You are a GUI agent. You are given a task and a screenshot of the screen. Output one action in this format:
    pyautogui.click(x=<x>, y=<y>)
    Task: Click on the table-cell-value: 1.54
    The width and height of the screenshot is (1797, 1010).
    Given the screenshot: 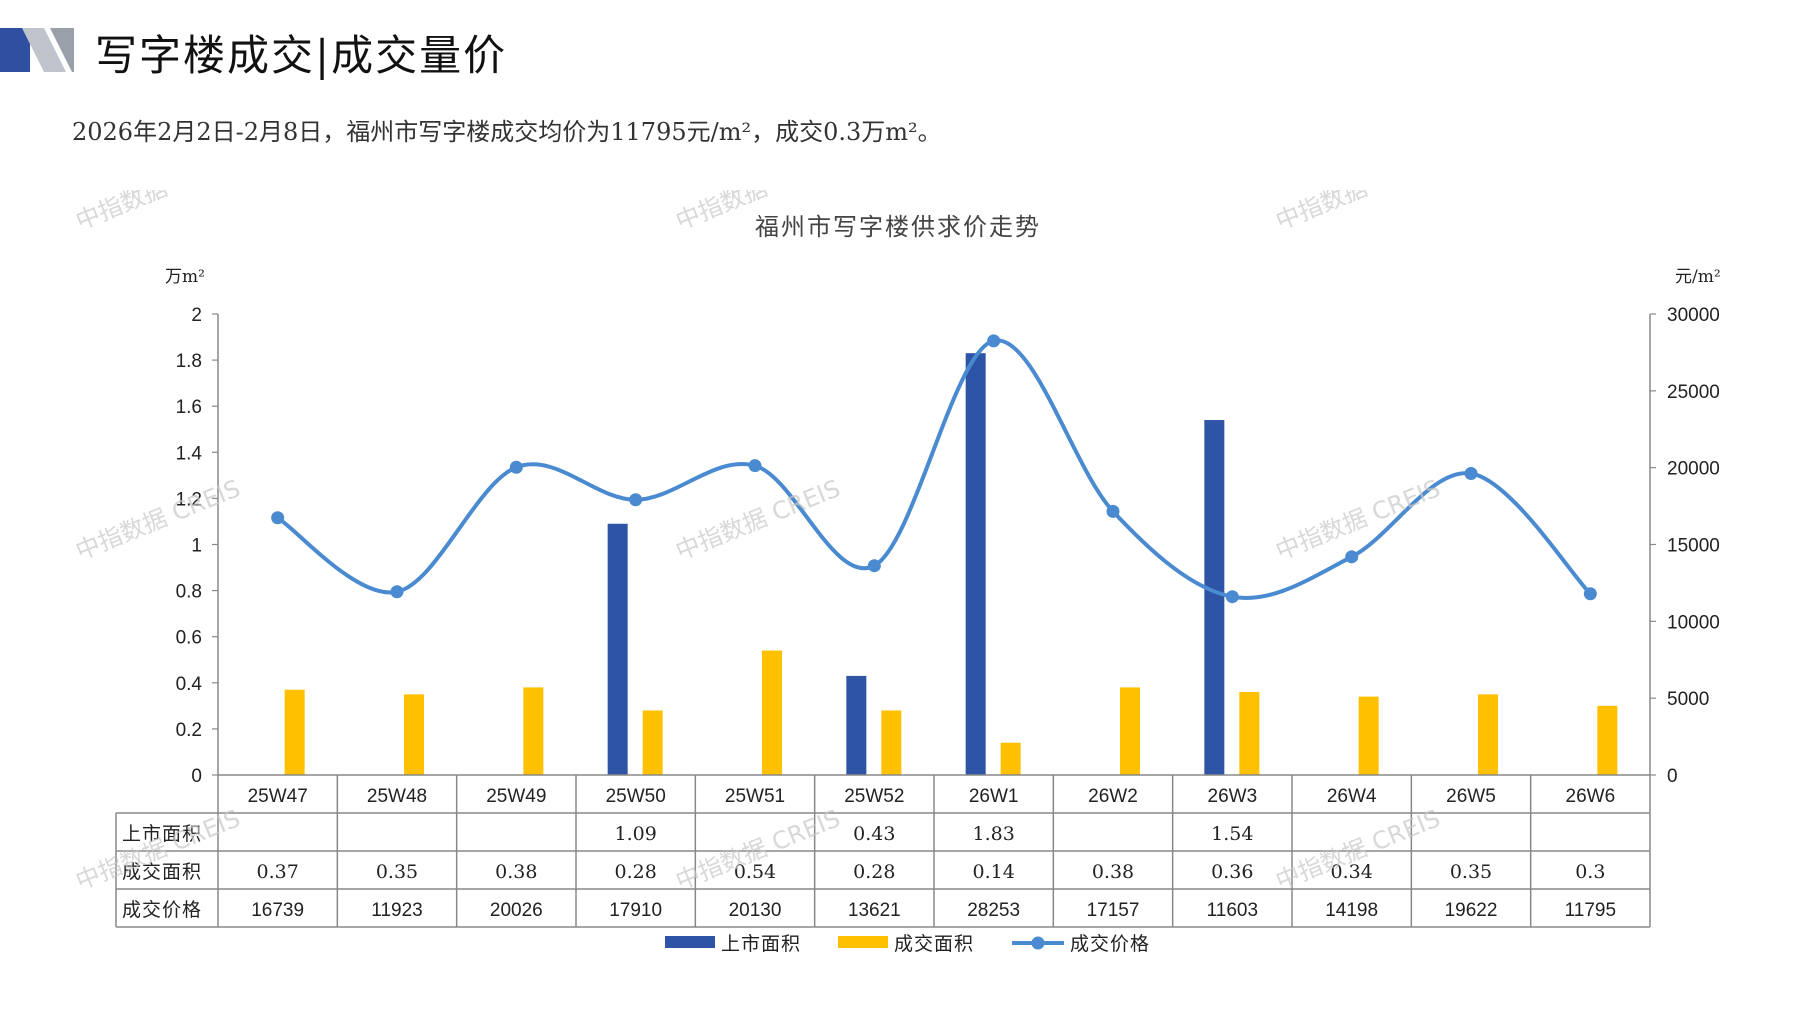 What is the action you would take?
    pyautogui.click(x=1232, y=834)
    